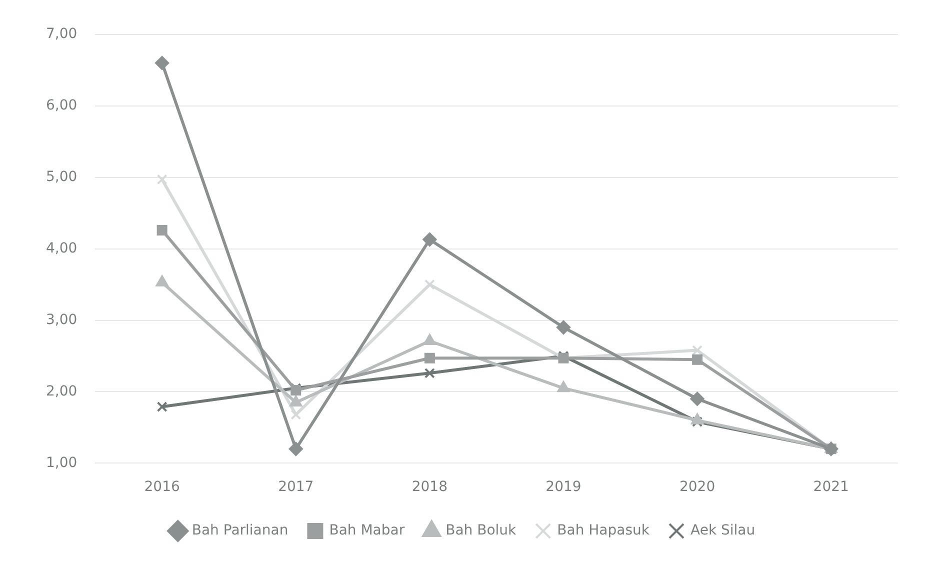  Describe the element at coordinates (62, 320) in the screenshot. I see `y-tick-label: 3,00` at that location.